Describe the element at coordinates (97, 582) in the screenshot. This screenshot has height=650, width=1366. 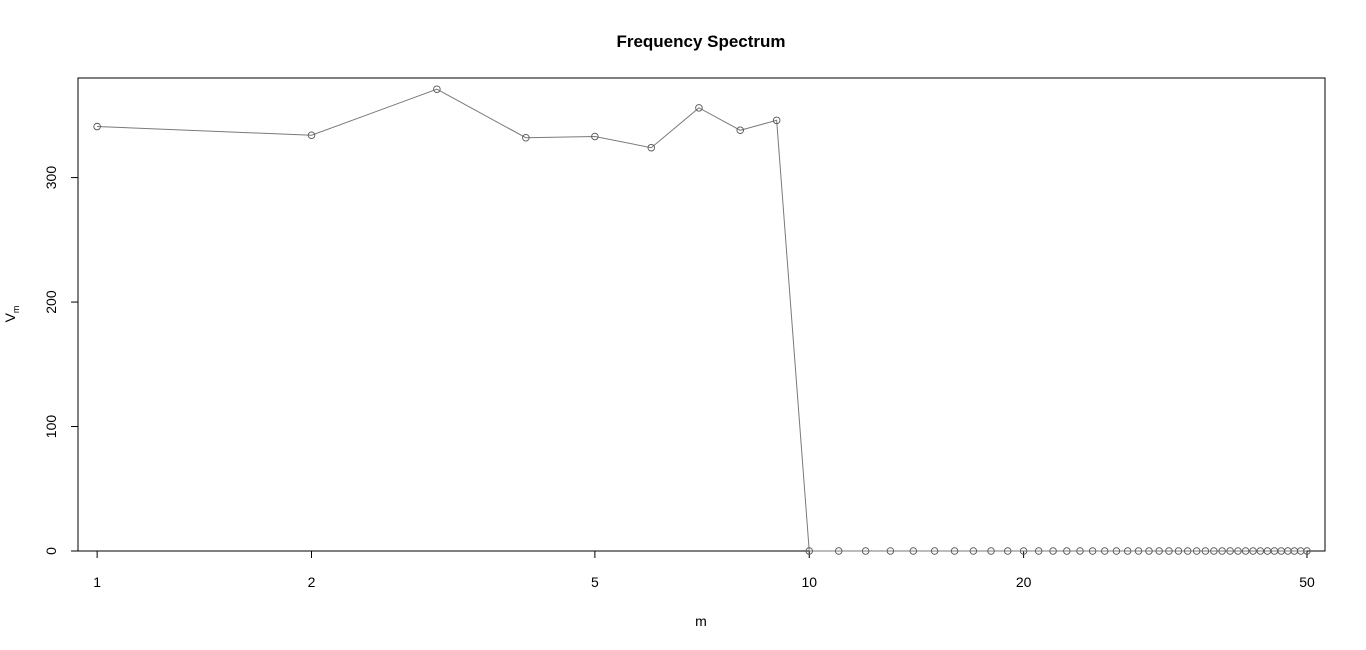
I see `x-tick-label: 1` at that location.